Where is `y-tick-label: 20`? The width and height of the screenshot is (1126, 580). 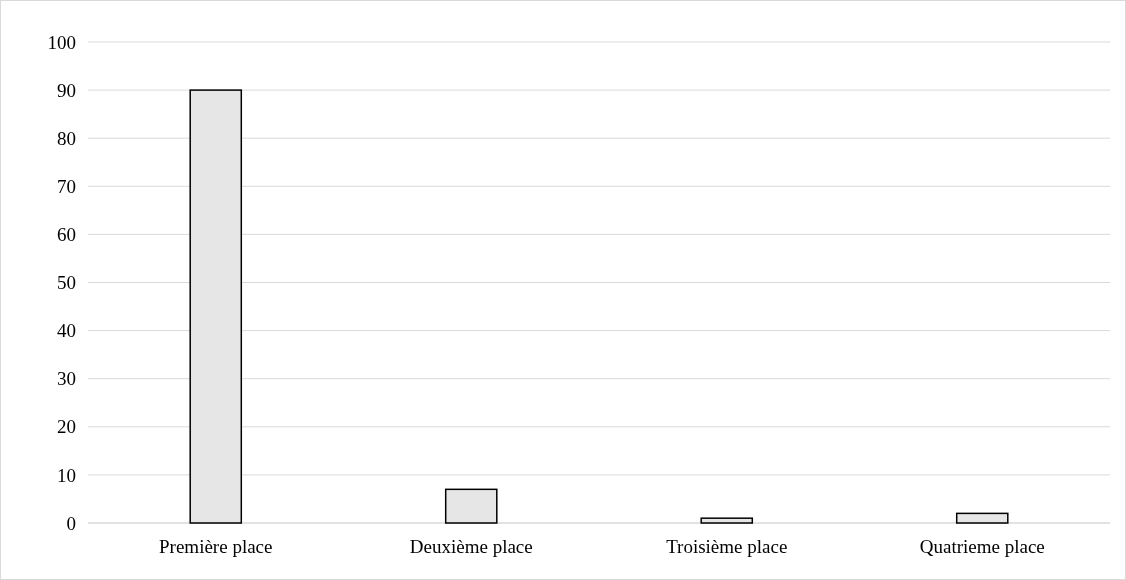
y-tick-label: 20 is located at coordinates (66, 427).